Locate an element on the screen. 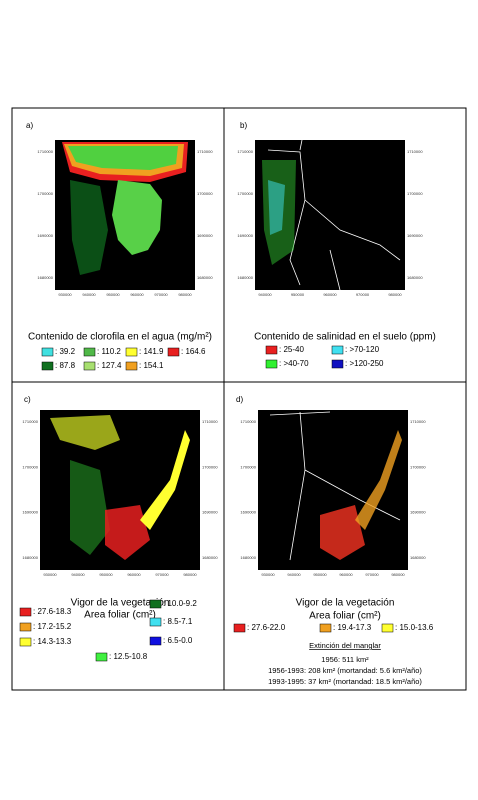 The height and width of the screenshot is (800, 478). note-heading: Extinción del manglar is located at coordinates (345, 645).